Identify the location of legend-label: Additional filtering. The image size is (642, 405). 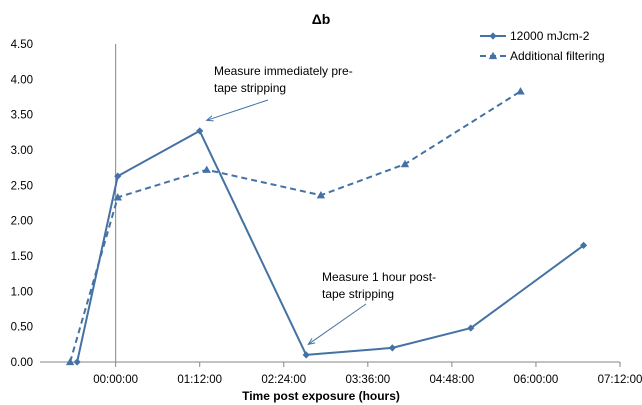
(557, 56).